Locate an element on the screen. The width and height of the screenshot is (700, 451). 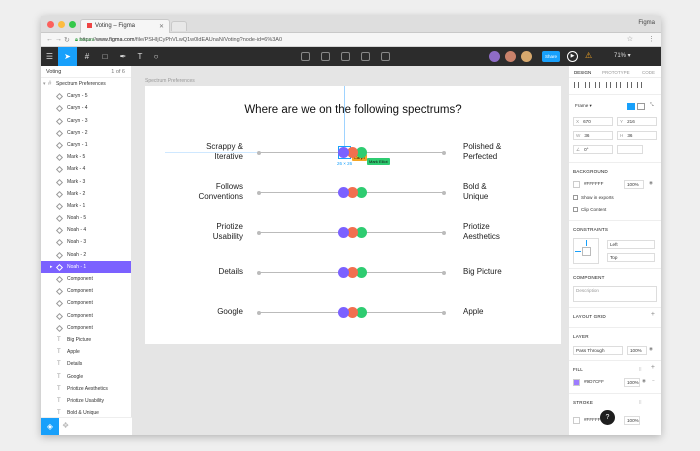
browser-menu-icon: ⋮ is located at coordinates (651, 39).